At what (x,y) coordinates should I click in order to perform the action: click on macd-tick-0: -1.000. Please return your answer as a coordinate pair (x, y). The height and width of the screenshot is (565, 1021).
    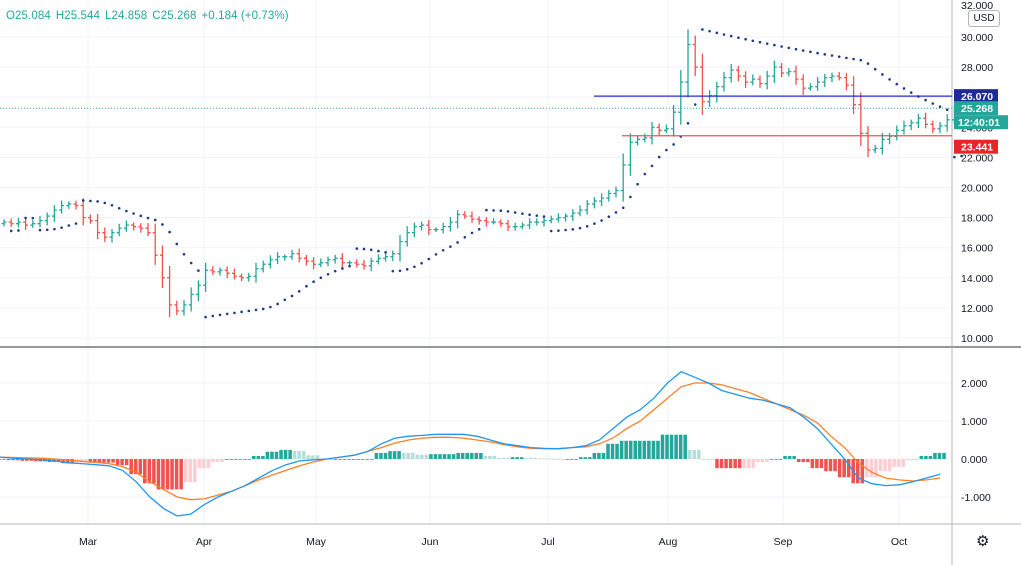
    Looking at the image, I should click on (976, 498).